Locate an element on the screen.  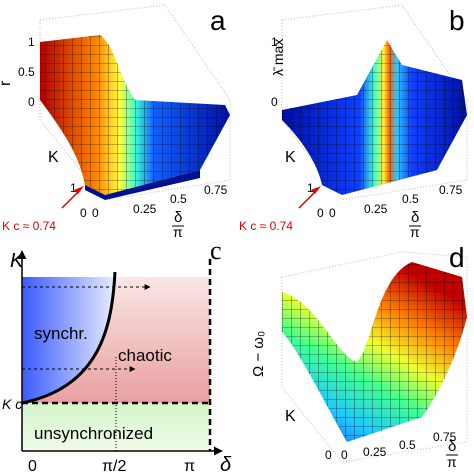
surface-d is located at coordinates (374, 352).